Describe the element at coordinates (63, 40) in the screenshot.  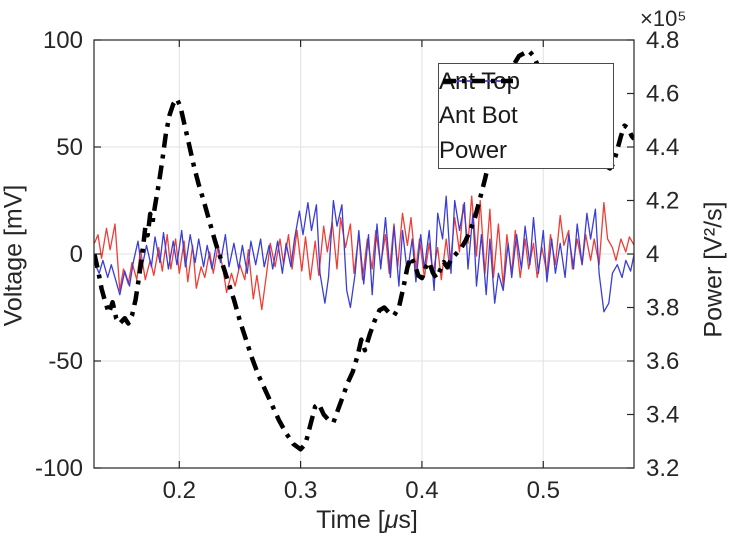
I see `left-y-tick-label: 100` at that location.